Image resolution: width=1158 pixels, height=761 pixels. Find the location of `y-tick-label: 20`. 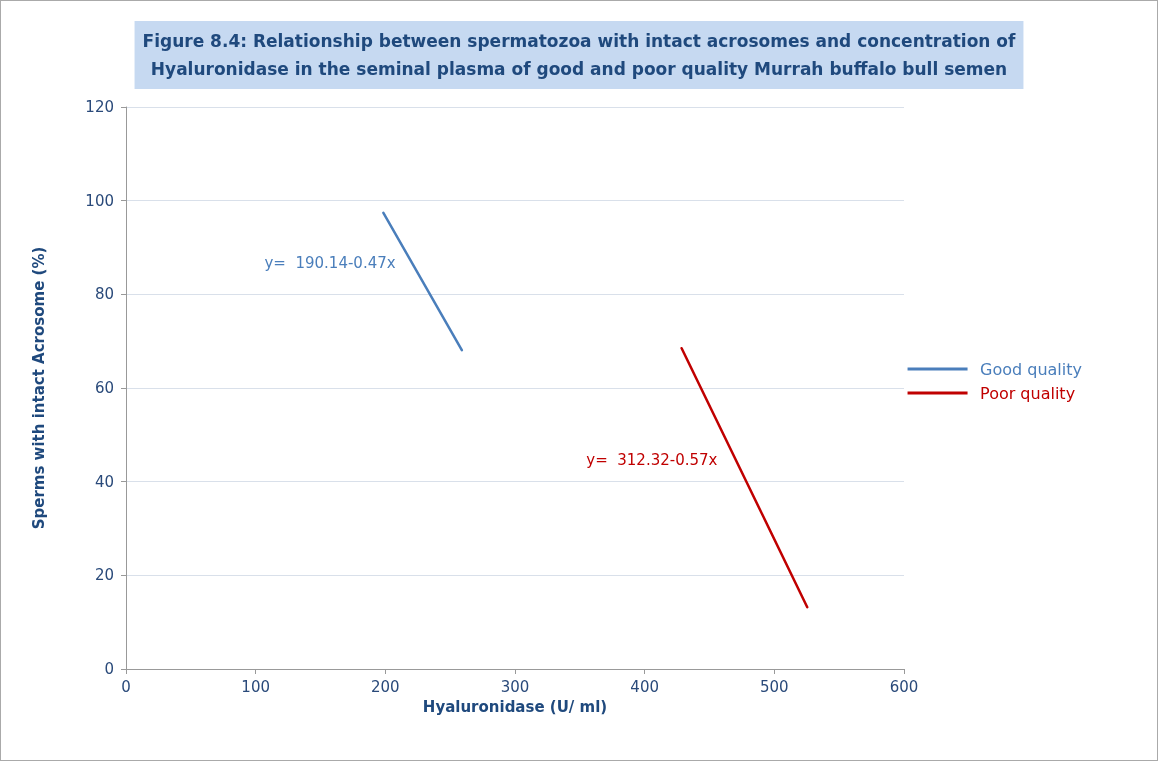

y-tick-label: 20 is located at coordinates (104, 575).